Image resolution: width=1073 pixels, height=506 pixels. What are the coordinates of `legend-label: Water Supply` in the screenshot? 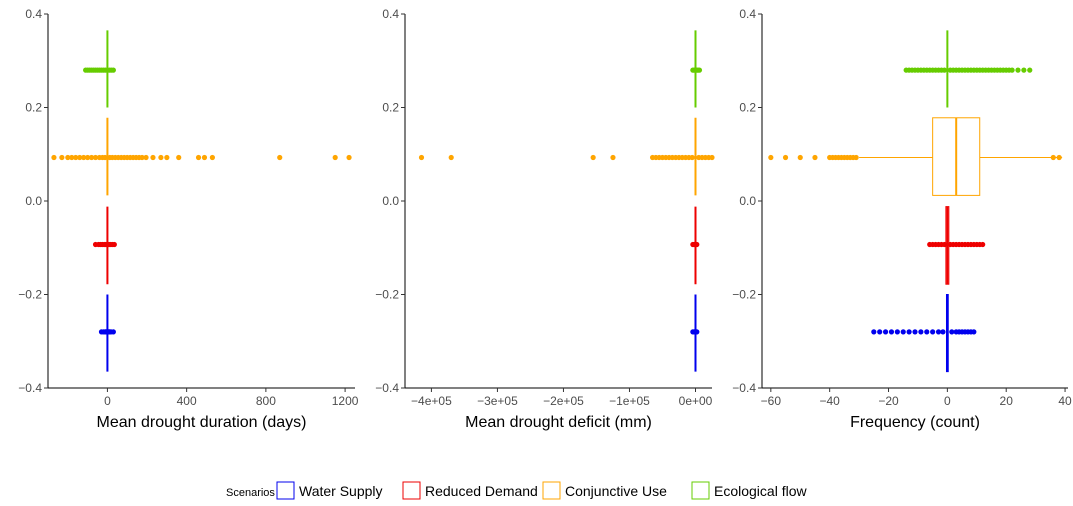 It's located at (341, 491).